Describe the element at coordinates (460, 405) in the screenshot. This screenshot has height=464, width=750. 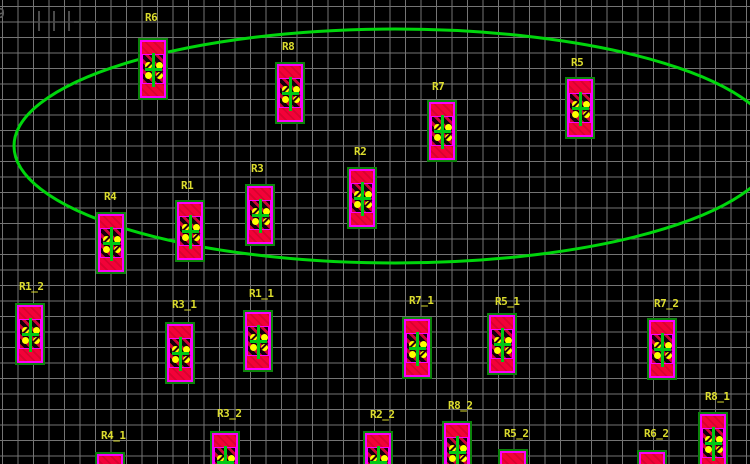
I see `component-designator-label: R8_2` at that location.